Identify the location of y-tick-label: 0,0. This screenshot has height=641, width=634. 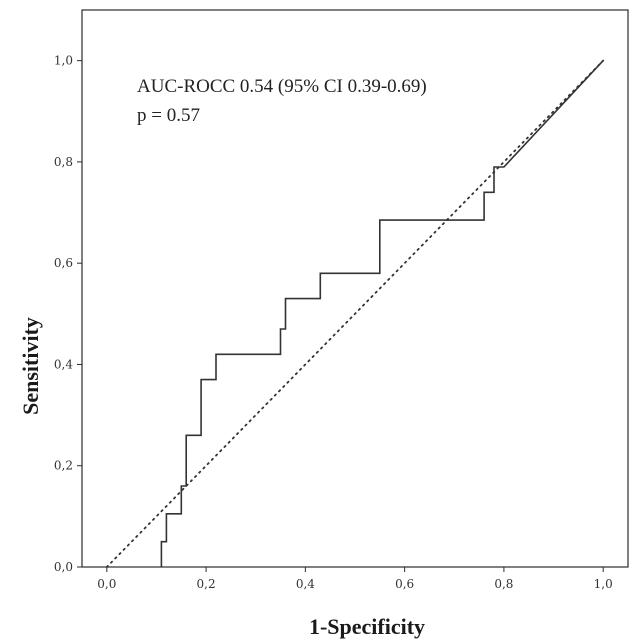
(63, 567).